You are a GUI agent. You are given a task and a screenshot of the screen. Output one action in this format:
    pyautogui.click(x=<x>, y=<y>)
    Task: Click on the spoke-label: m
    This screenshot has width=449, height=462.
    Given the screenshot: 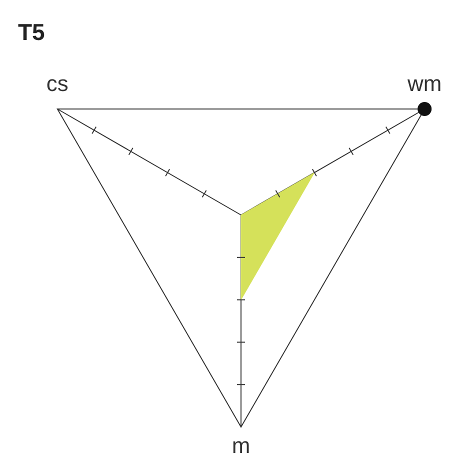 What is the action you would take?
    pyautogui.click(x=241, y=445)
    